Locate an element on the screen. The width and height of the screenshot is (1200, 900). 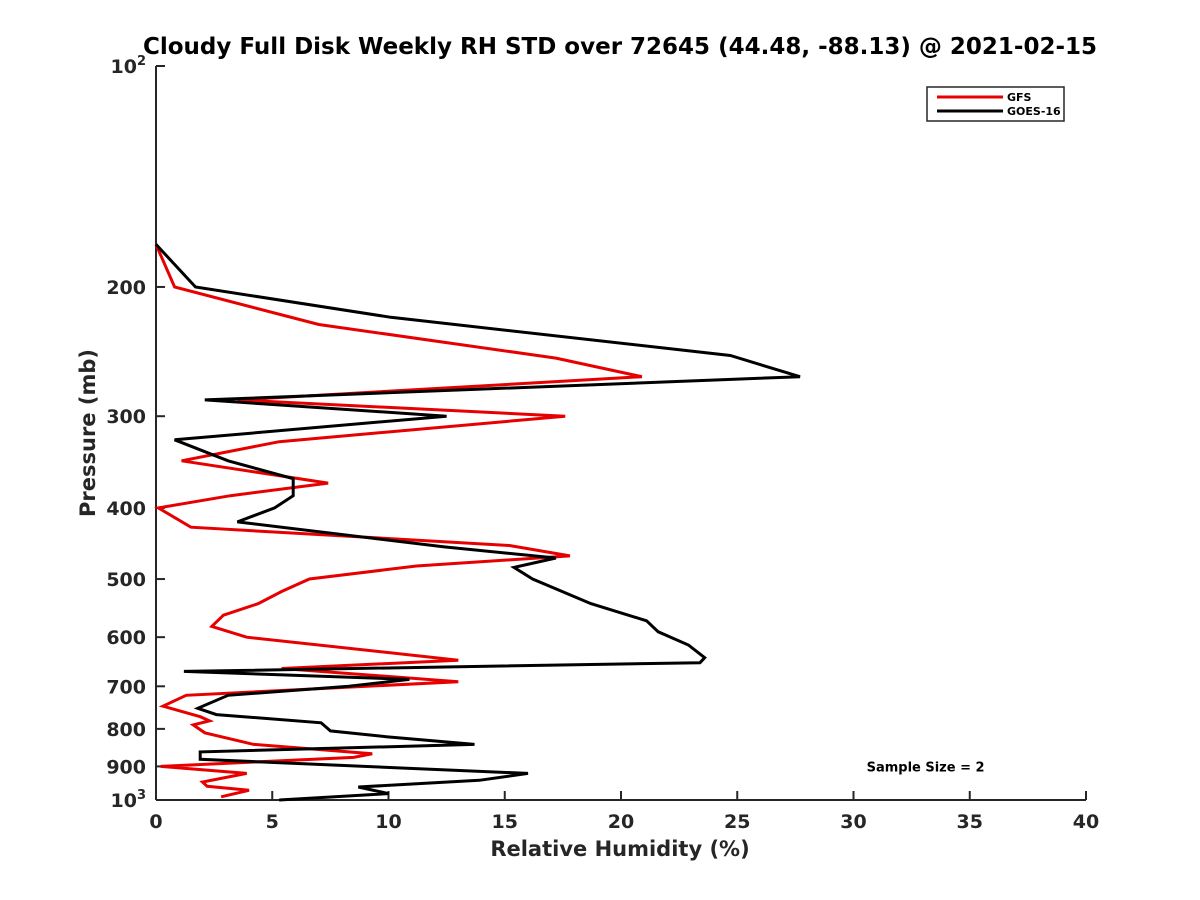
y-tick-label: 600 is located at coordinates (126, 638).